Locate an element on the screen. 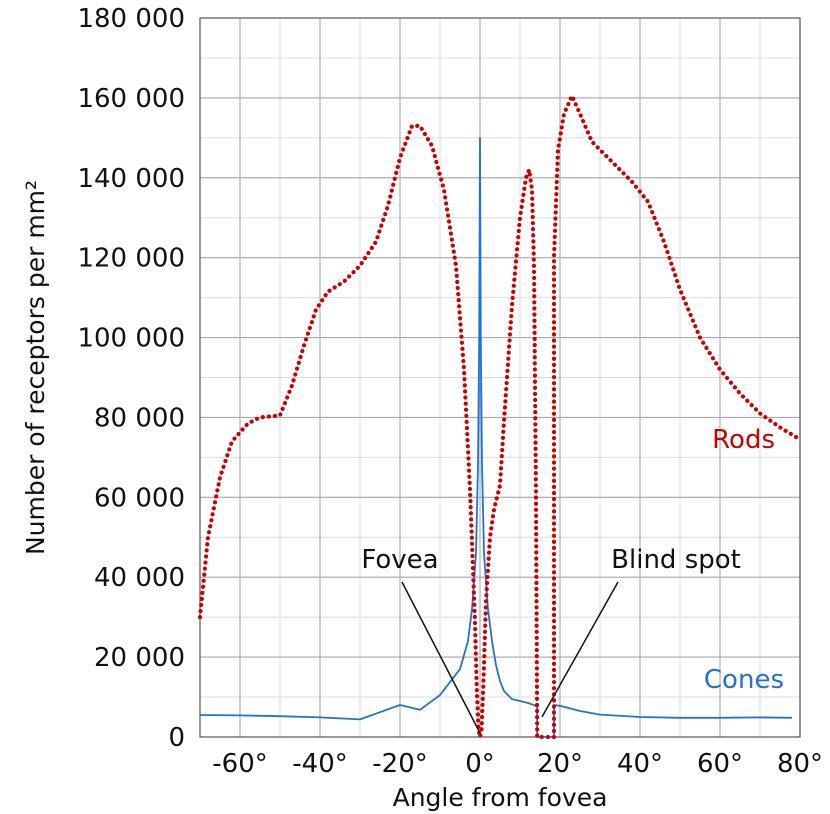  y-tick-label: 120 000 is located at coordinates (131, 259).